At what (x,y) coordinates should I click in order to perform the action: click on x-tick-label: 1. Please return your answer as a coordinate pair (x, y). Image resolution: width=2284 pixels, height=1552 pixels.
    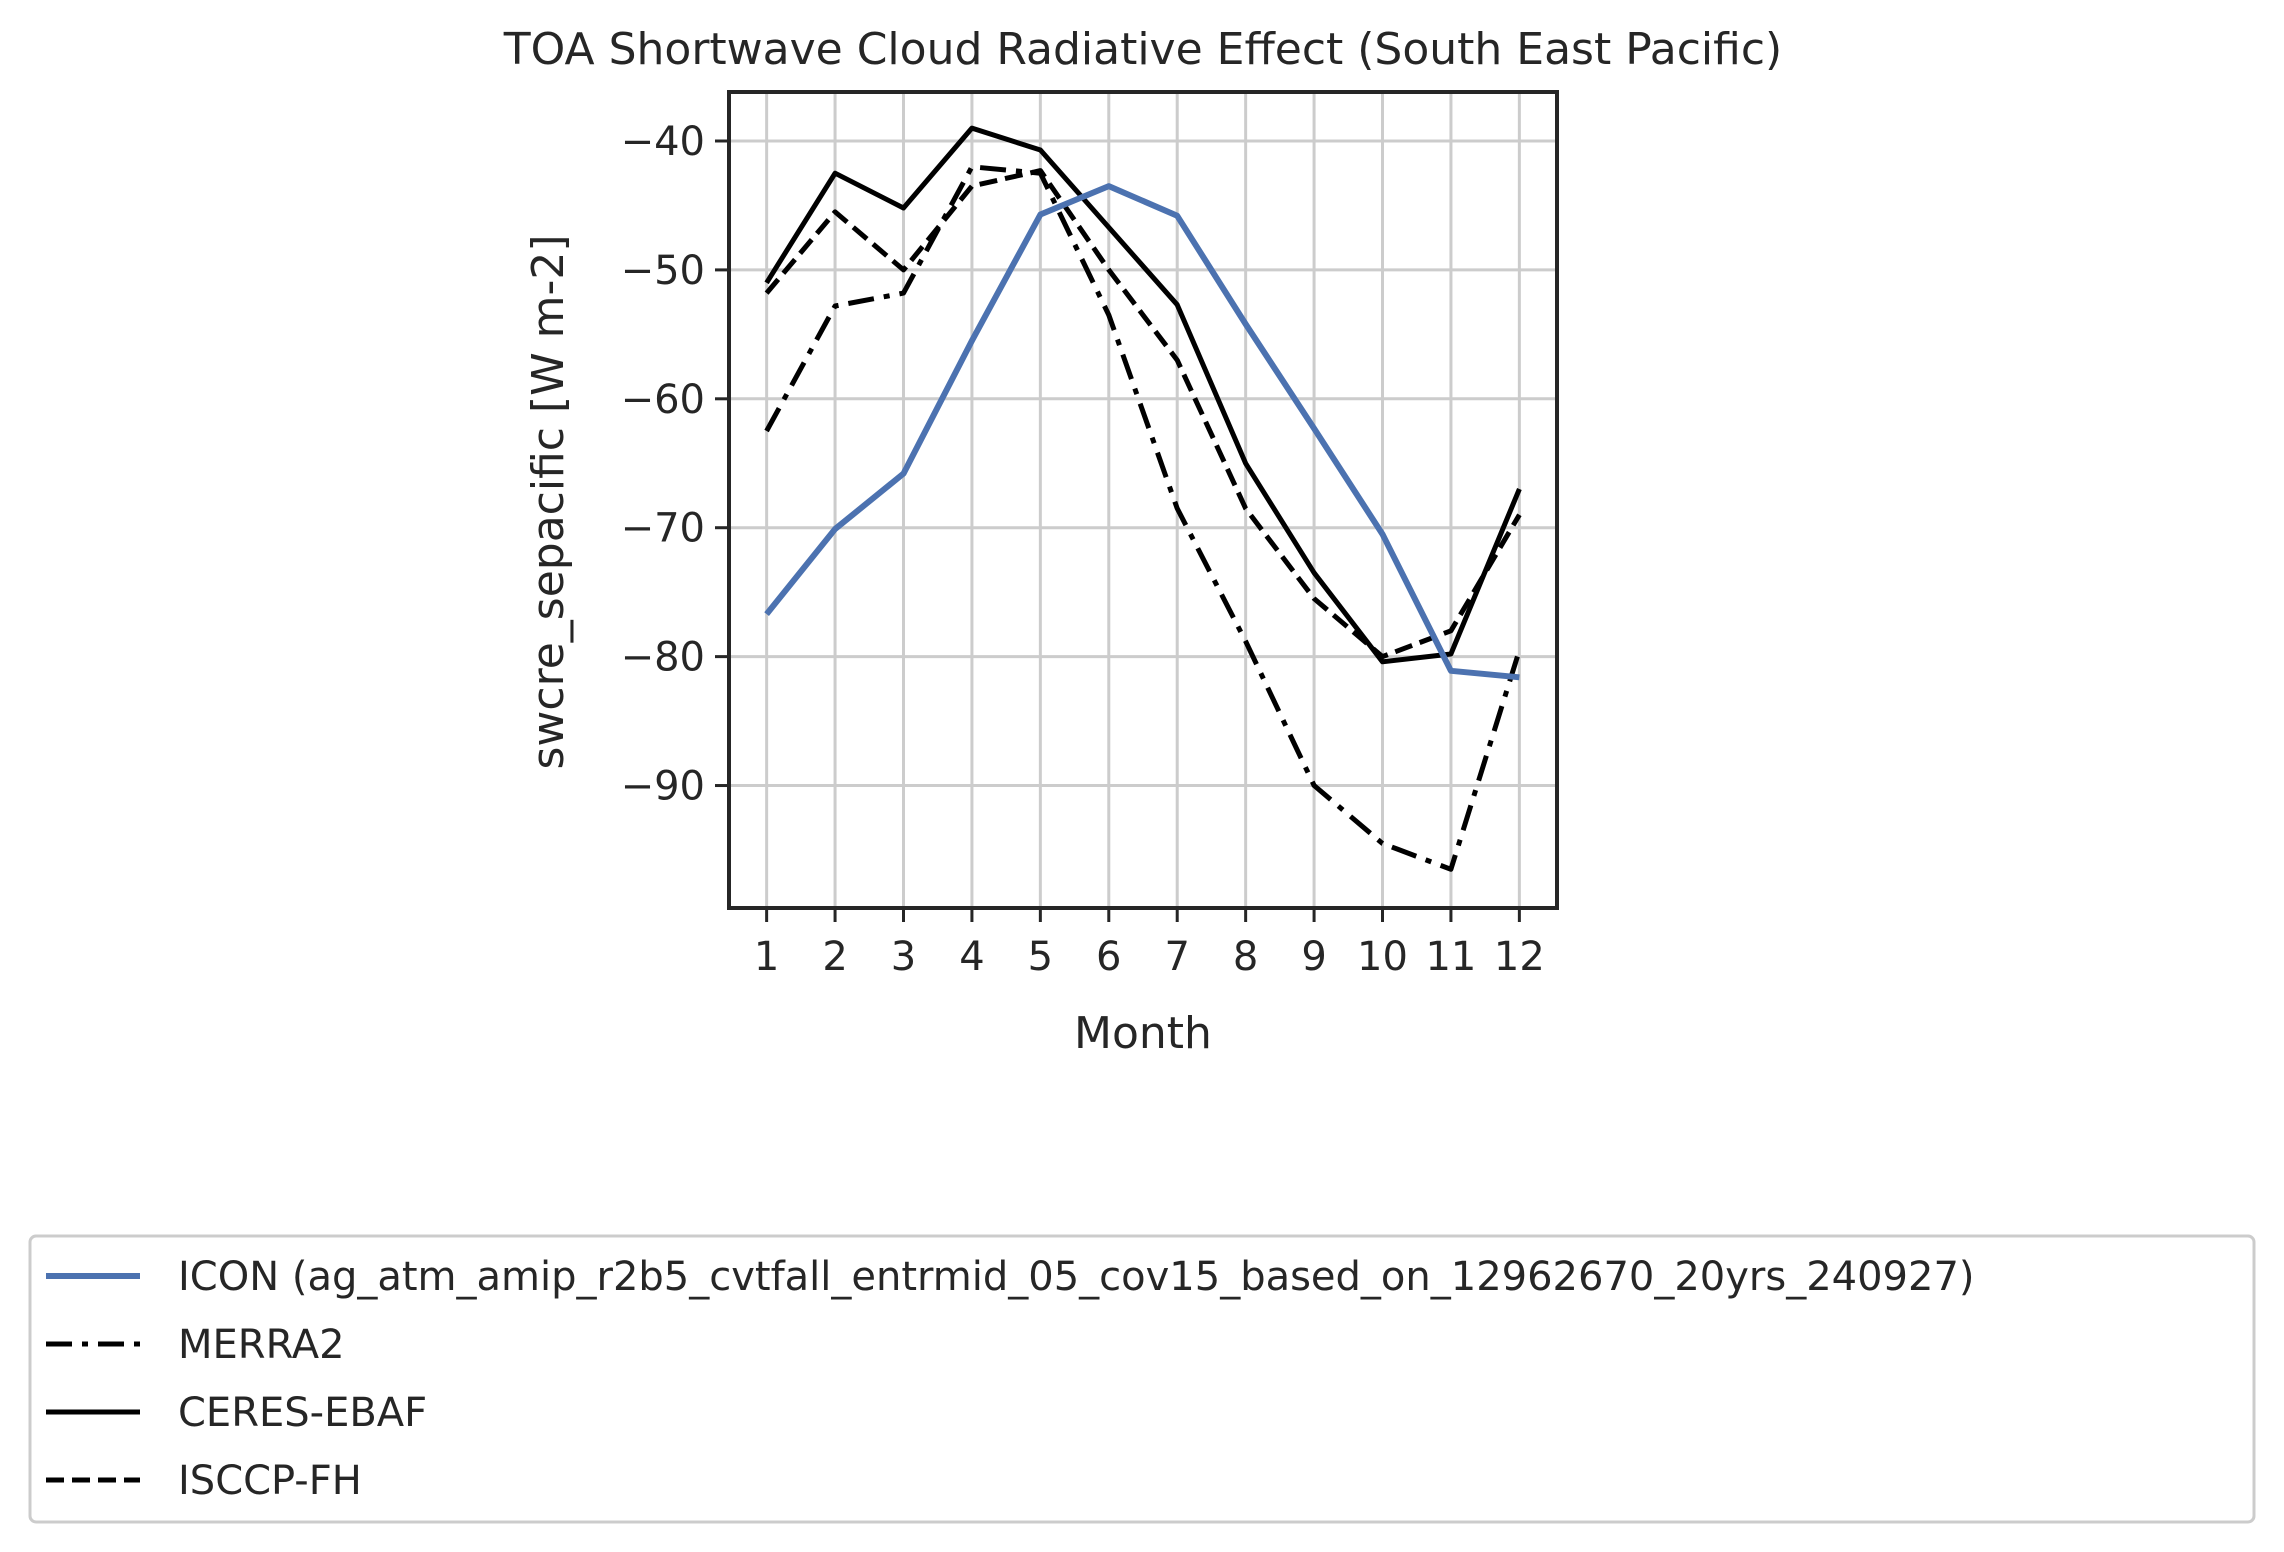
    Looking at the image, I should click on (766, 957).